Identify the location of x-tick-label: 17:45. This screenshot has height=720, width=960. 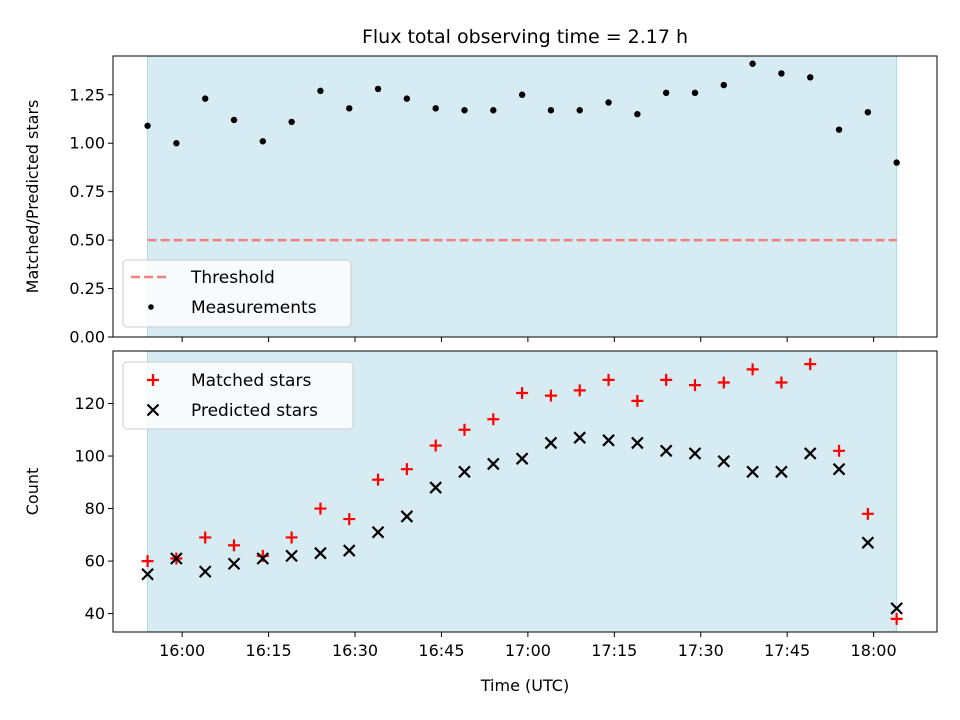
(787, 650).